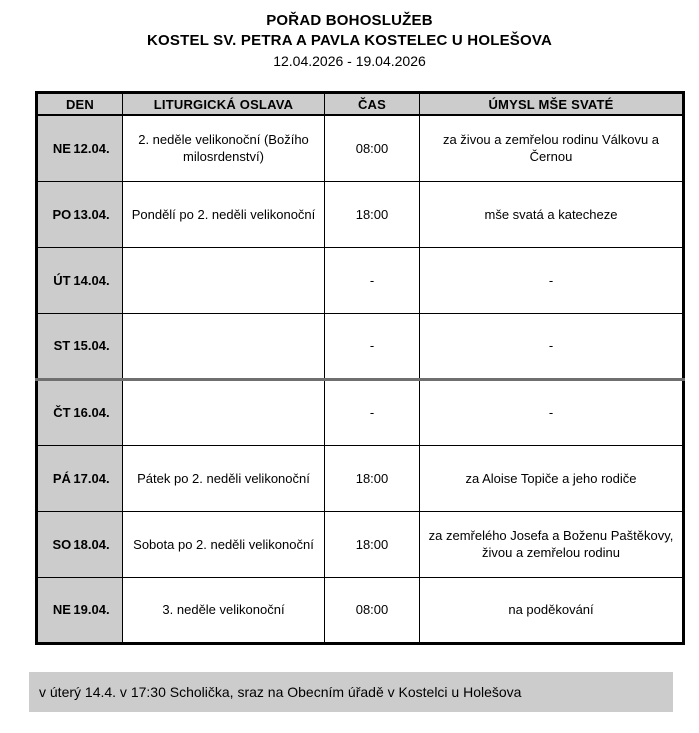 This screenshot has width=699, height=733. I want to click on day-date: 15.04., so click(91, 345).